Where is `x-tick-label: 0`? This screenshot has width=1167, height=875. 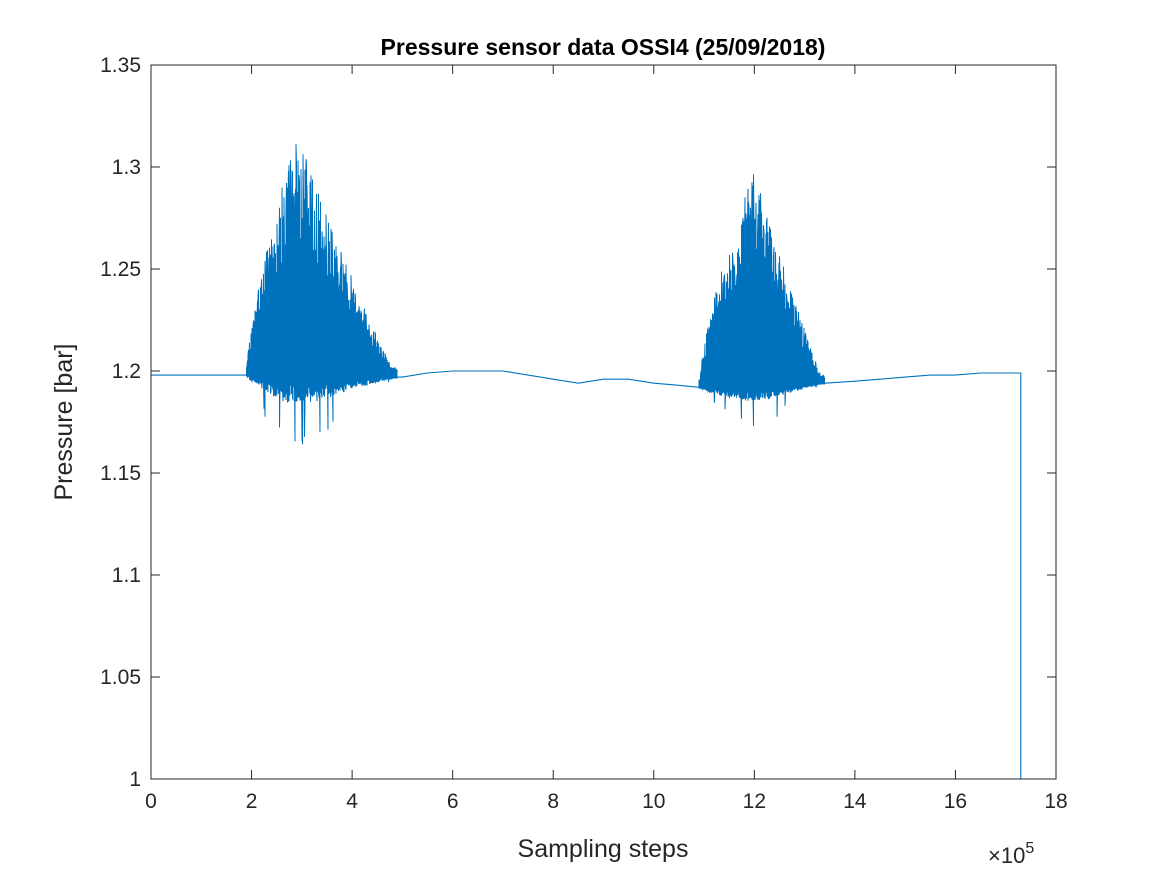
x-tick-label: 0 is located at coordinates (151, 801).